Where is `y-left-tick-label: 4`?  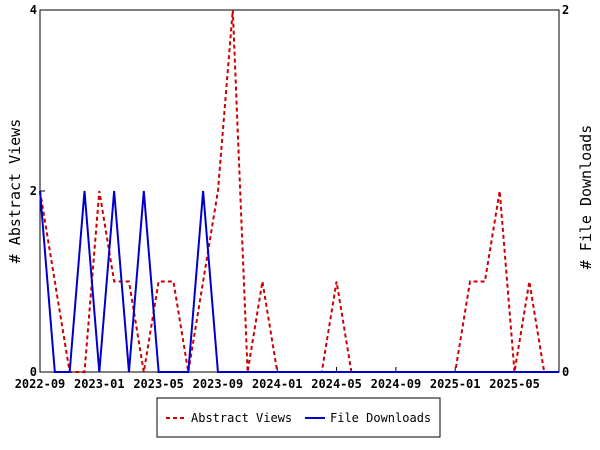
y-left-tick-label: 4 is located at coordinates (33, 10).